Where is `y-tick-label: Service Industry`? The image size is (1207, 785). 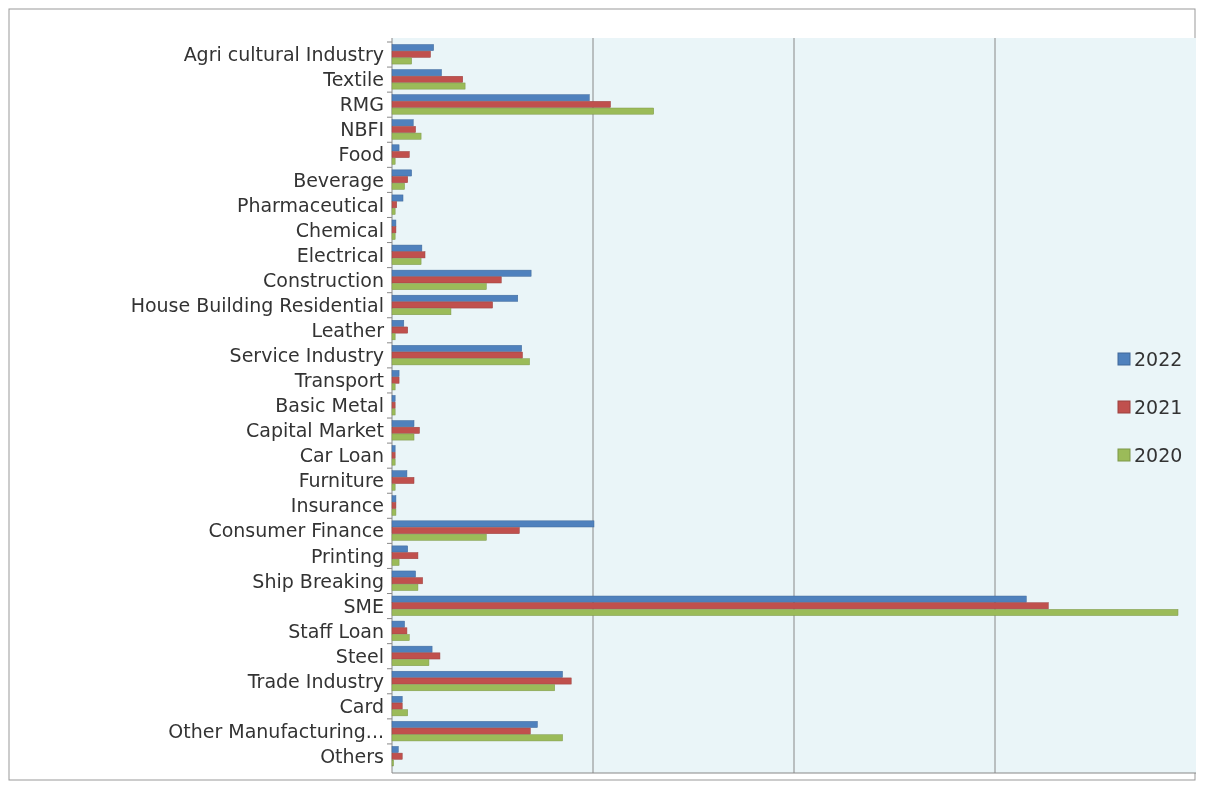
y-tick-label: Service Industry is located at coordinates (306, 355).